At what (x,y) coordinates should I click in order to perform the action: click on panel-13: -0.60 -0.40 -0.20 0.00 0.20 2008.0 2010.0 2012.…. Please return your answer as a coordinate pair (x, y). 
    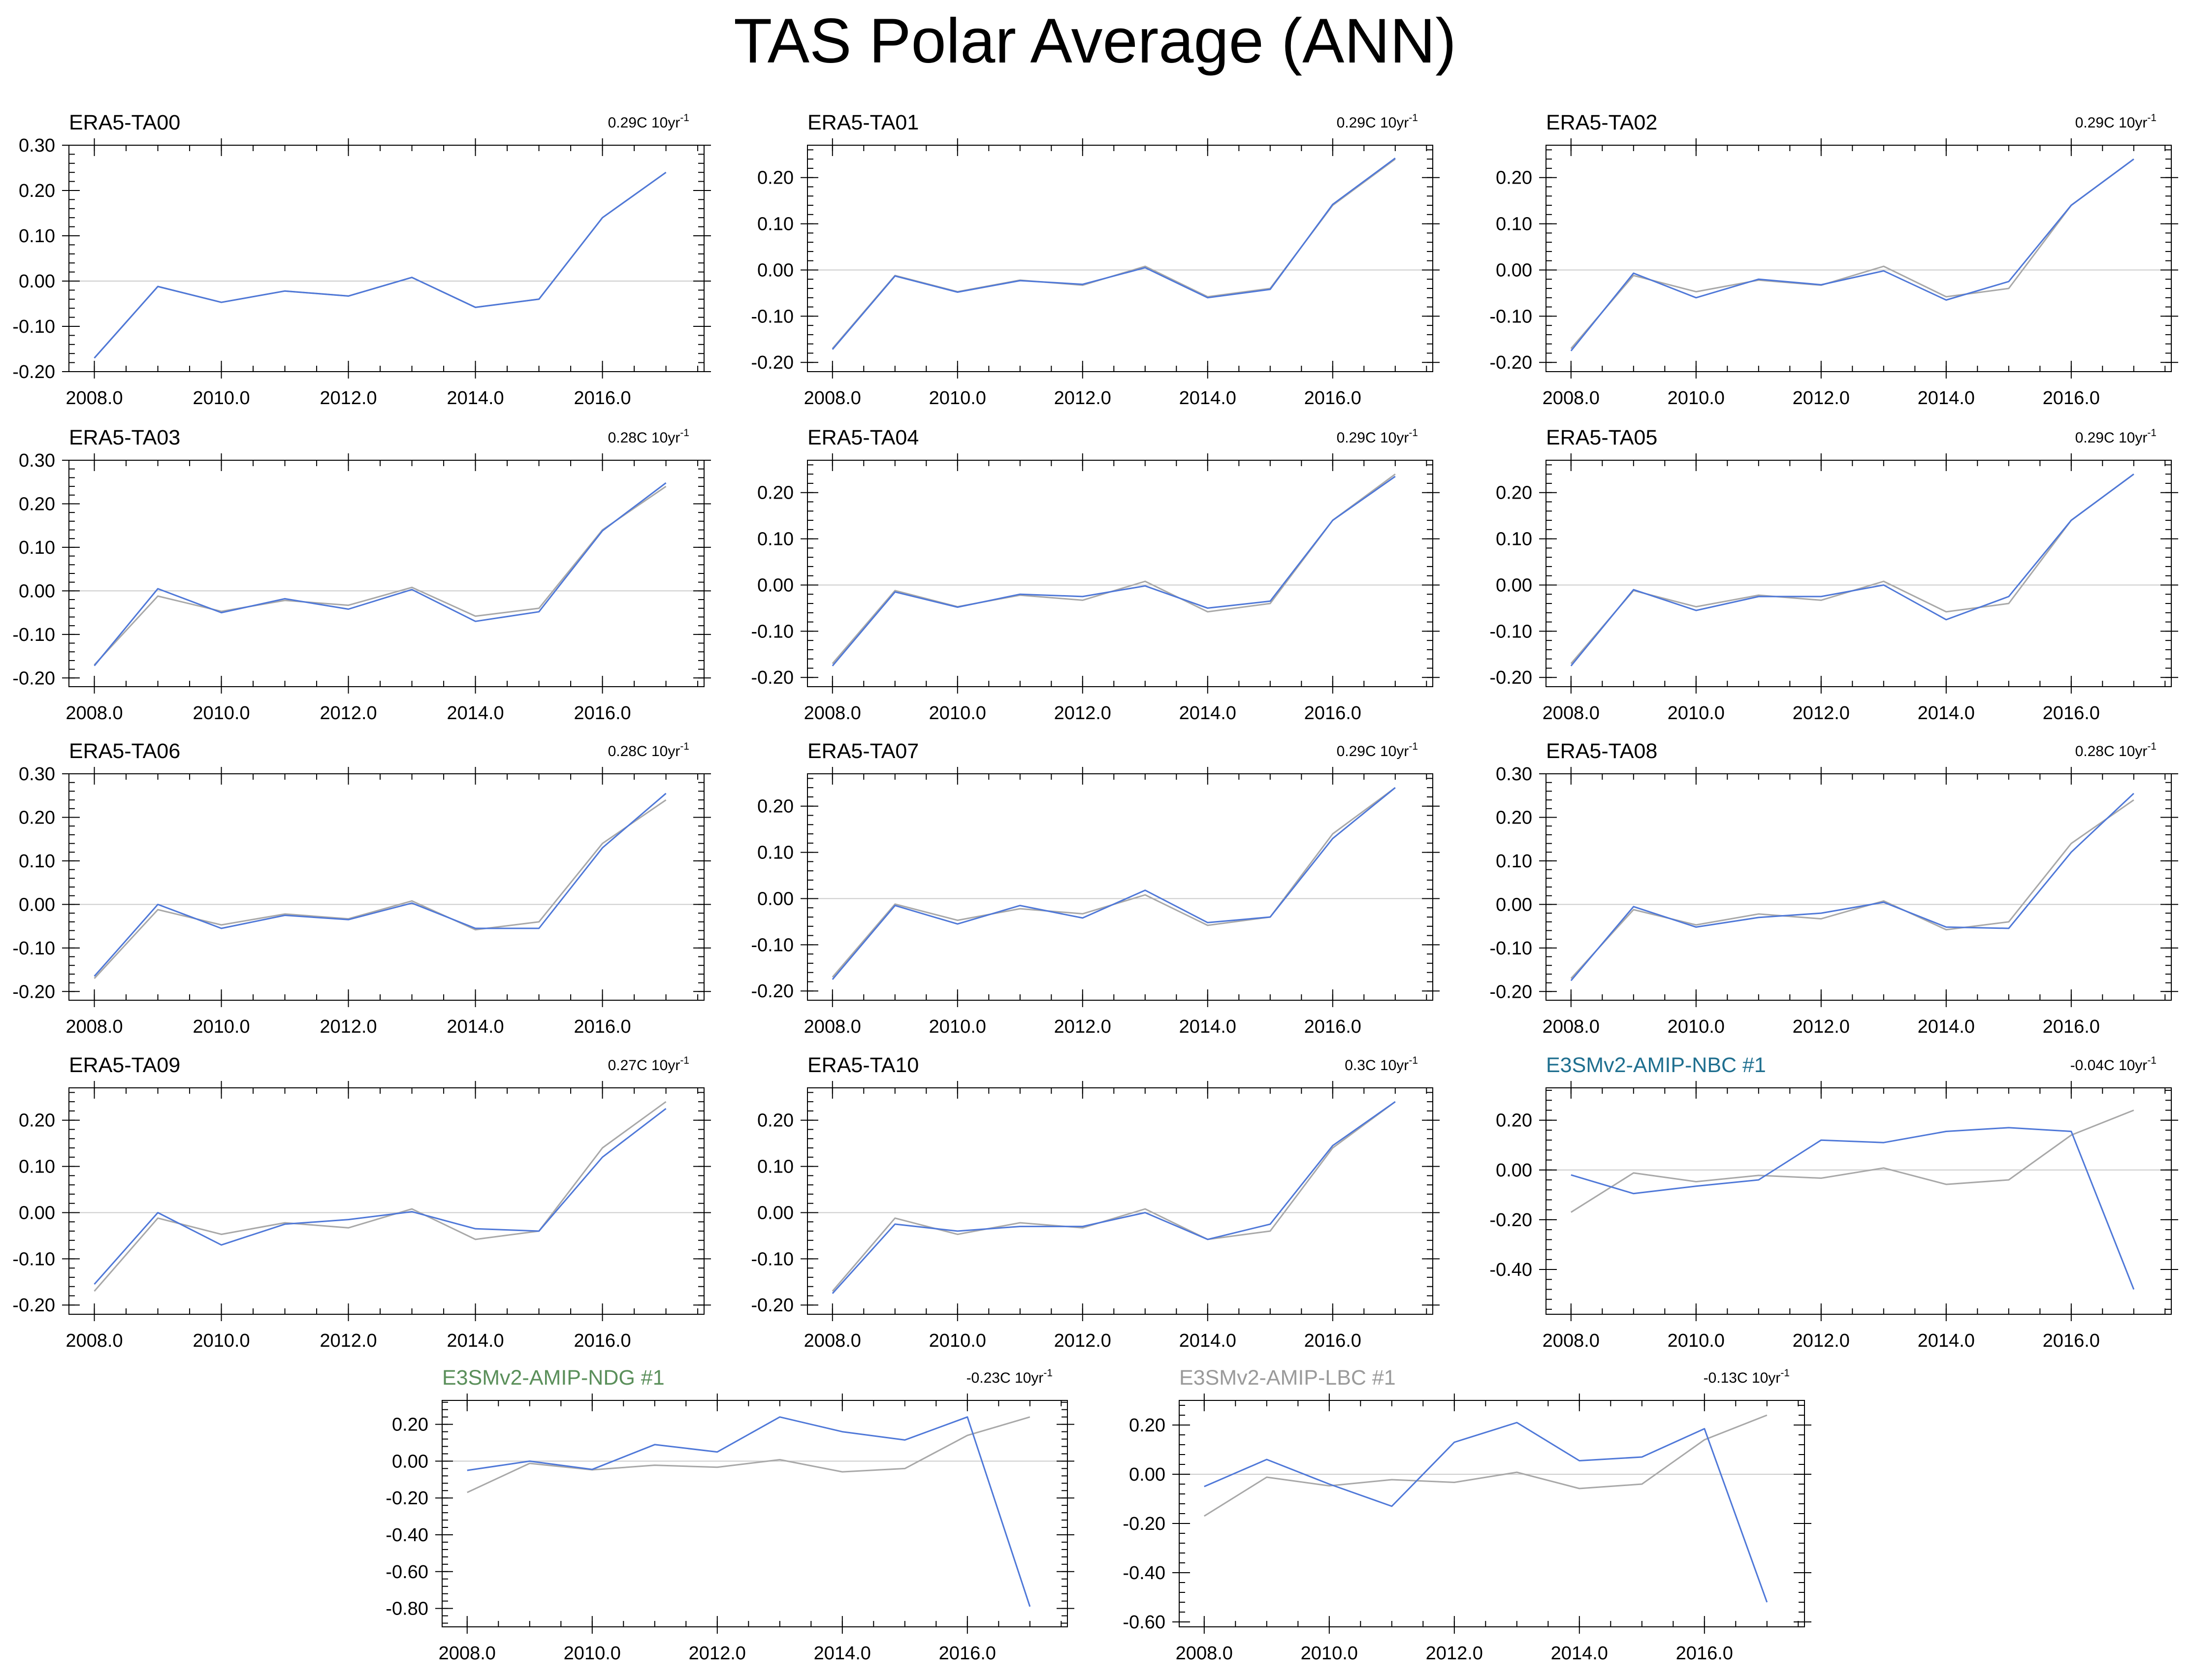
    Looking at the image, I should click on (1467, 1515).